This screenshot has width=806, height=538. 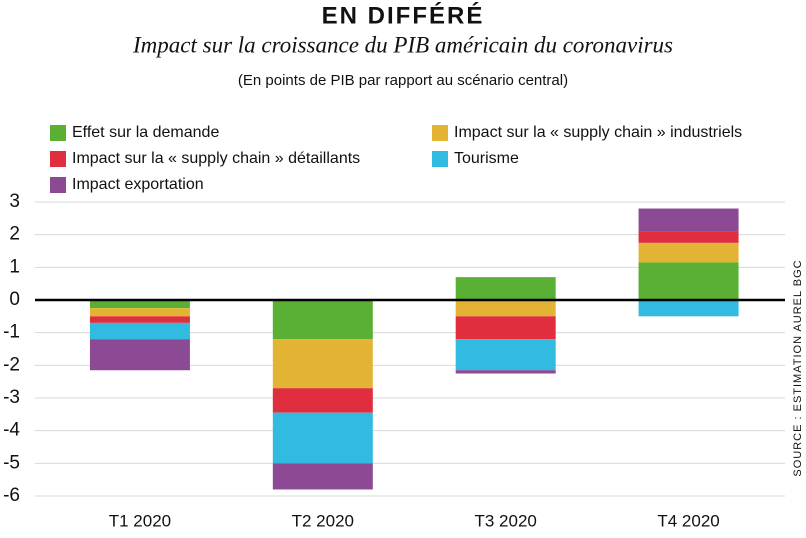 What do you see at coordinates (14, 234) in the screenshot?
I see `y-tick-label: 2` at bounding box center [14, 234].